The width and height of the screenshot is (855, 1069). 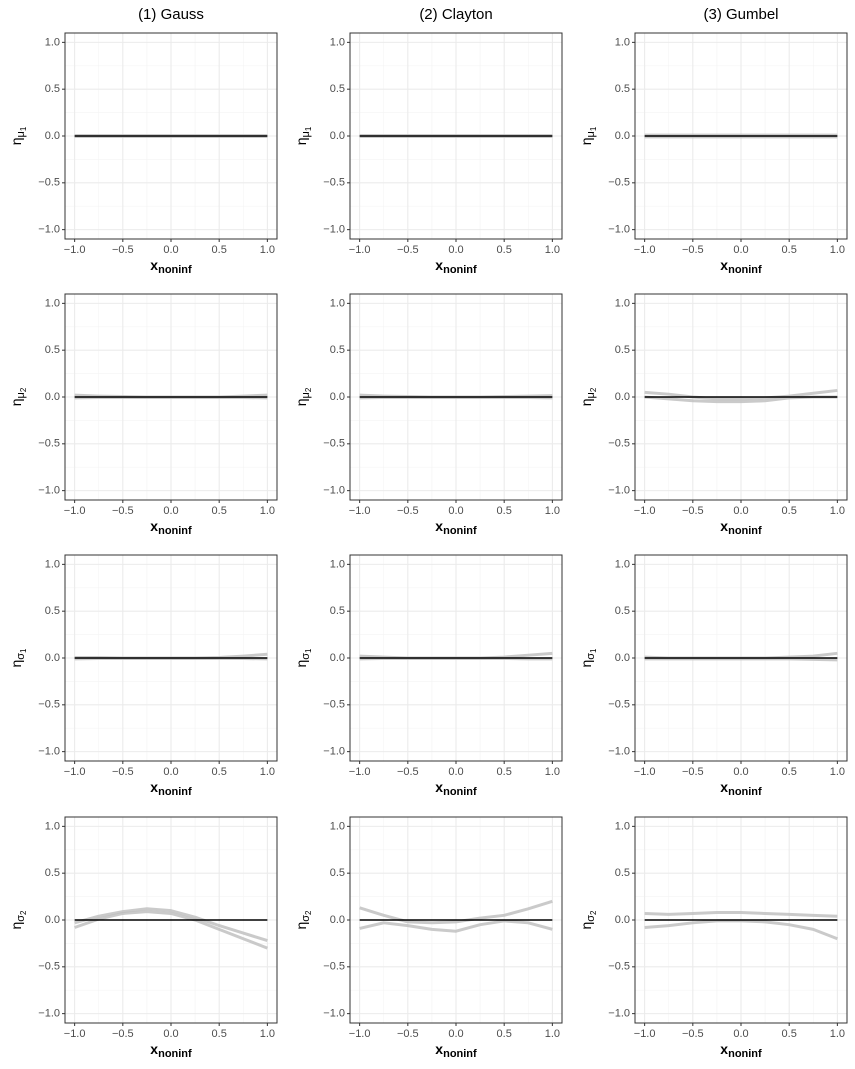 I want to click on panel-title: (2) Clayton, so click(x=455, y=14).